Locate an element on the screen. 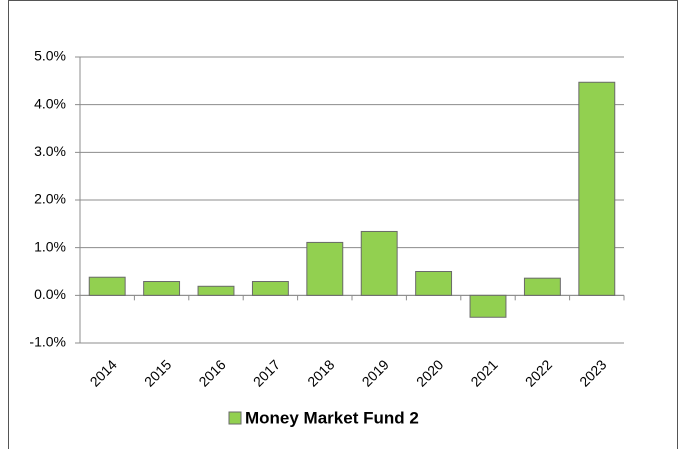  y-tick-label: -1.0% is located at coordinates (47, 342).